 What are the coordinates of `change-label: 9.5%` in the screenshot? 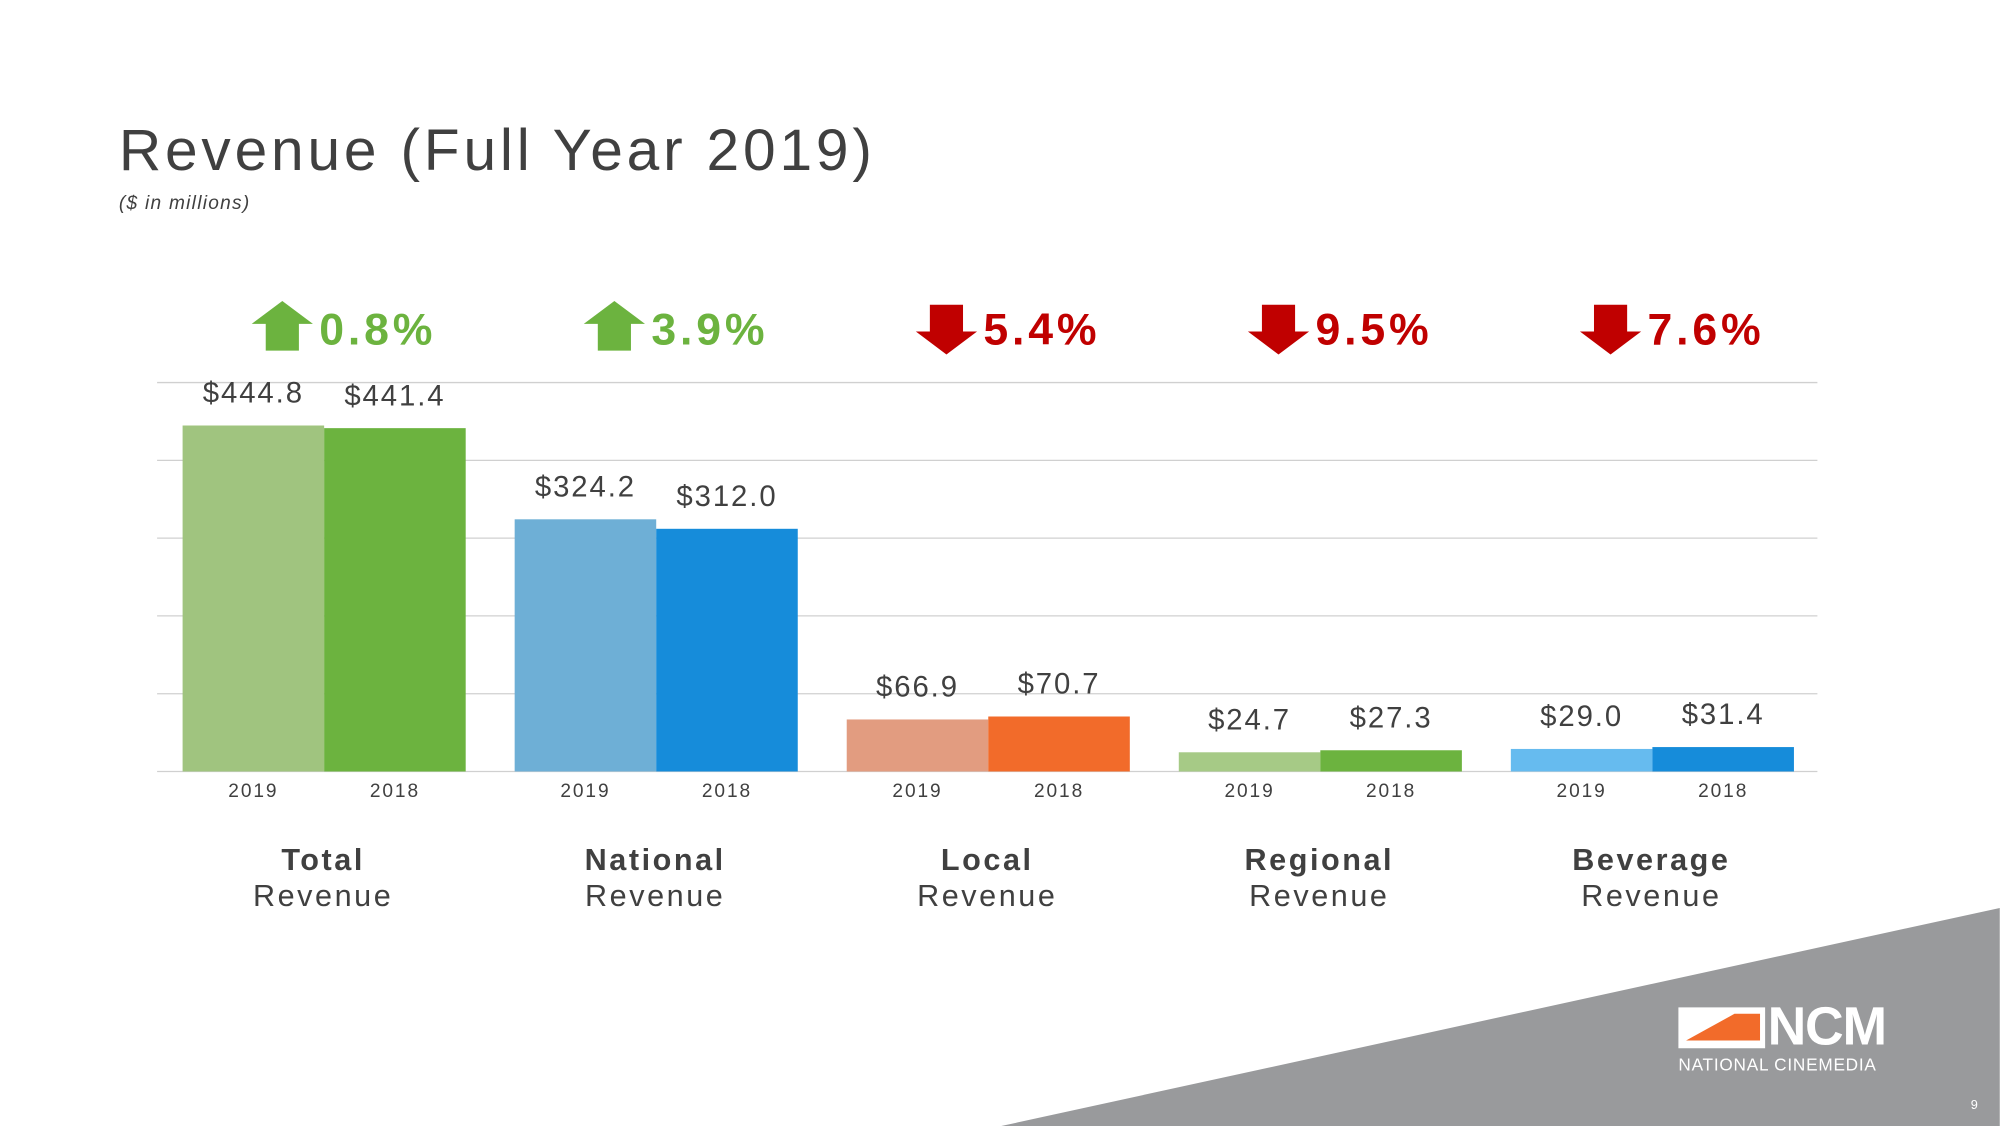 It's located at (1373, 330).